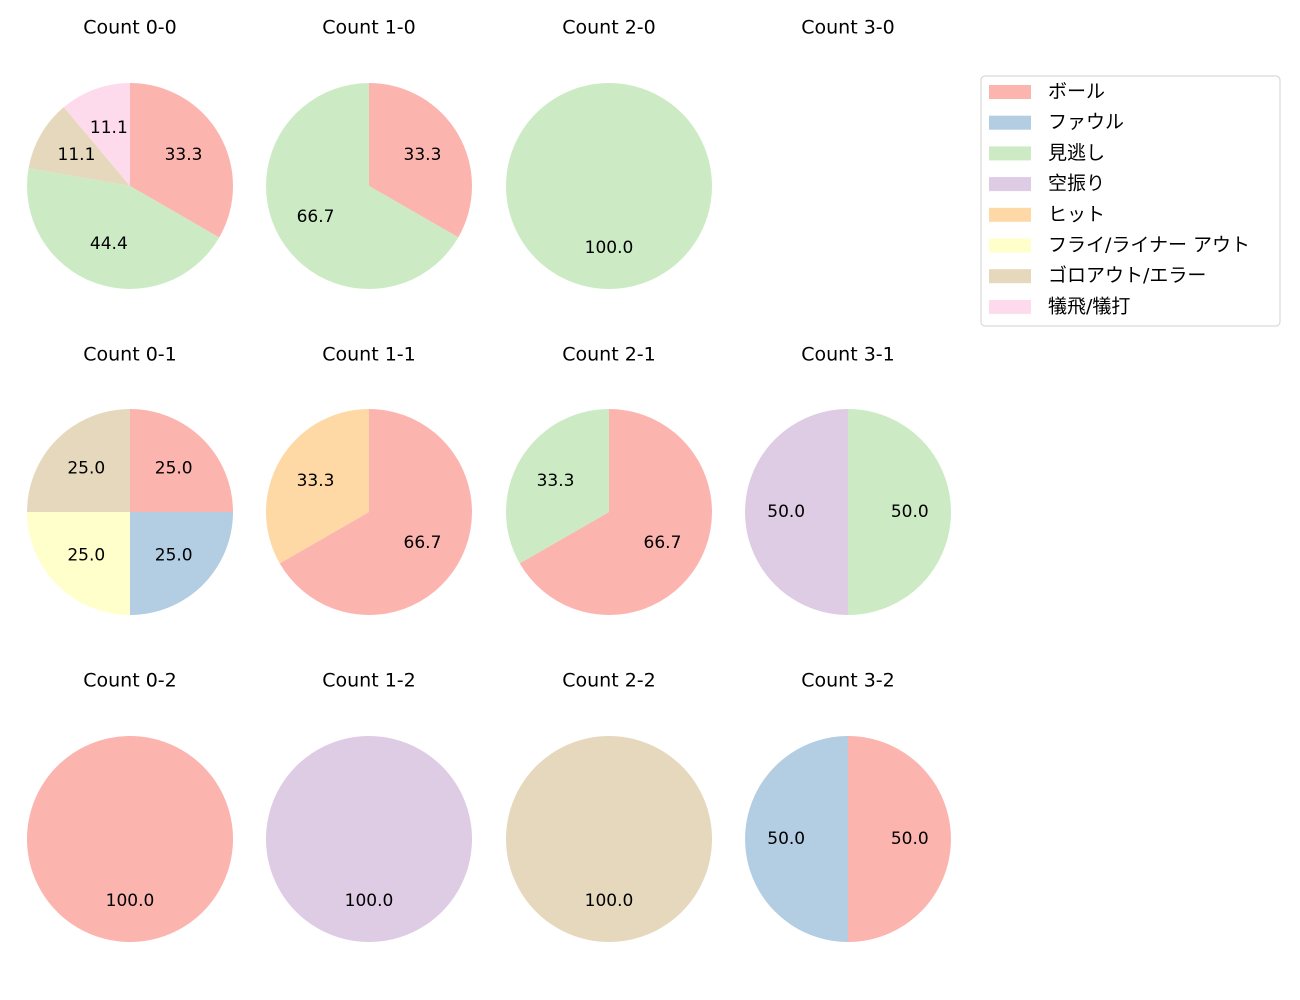 The width and height of the screenshot is (1300, 1000). What do you see at coordinates (609, 681) in the screenshot?
I see `chart-title: Count 2-2` at bounding box center [609, 681].